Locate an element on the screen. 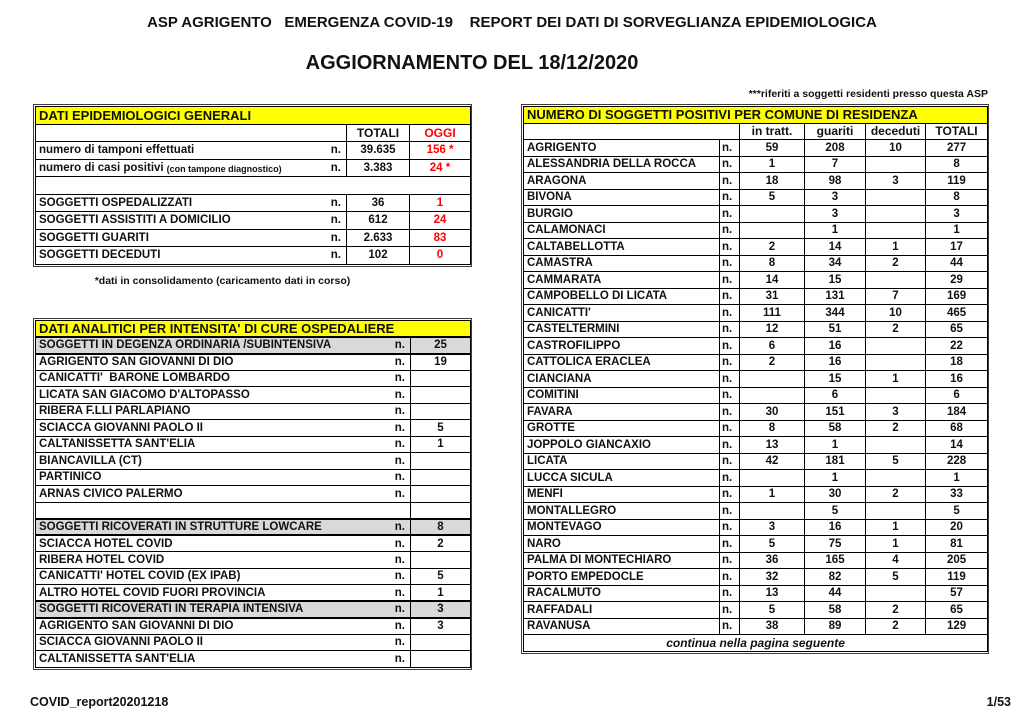 The image size is (1024, 725). care-row-label: RIBERA HOTEL COVID is located at coordinates (102, 559).